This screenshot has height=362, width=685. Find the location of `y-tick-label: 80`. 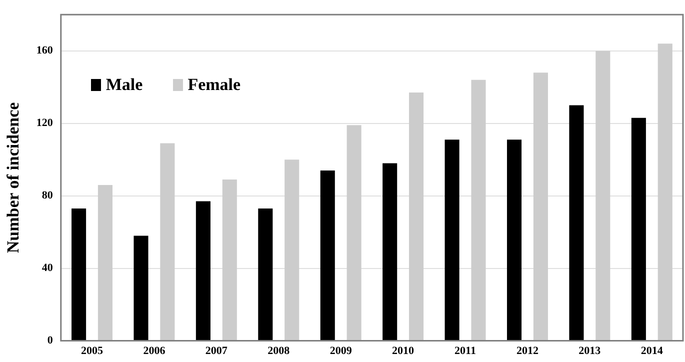

y-tick-label: 80 is located at coordinates (48, 196).